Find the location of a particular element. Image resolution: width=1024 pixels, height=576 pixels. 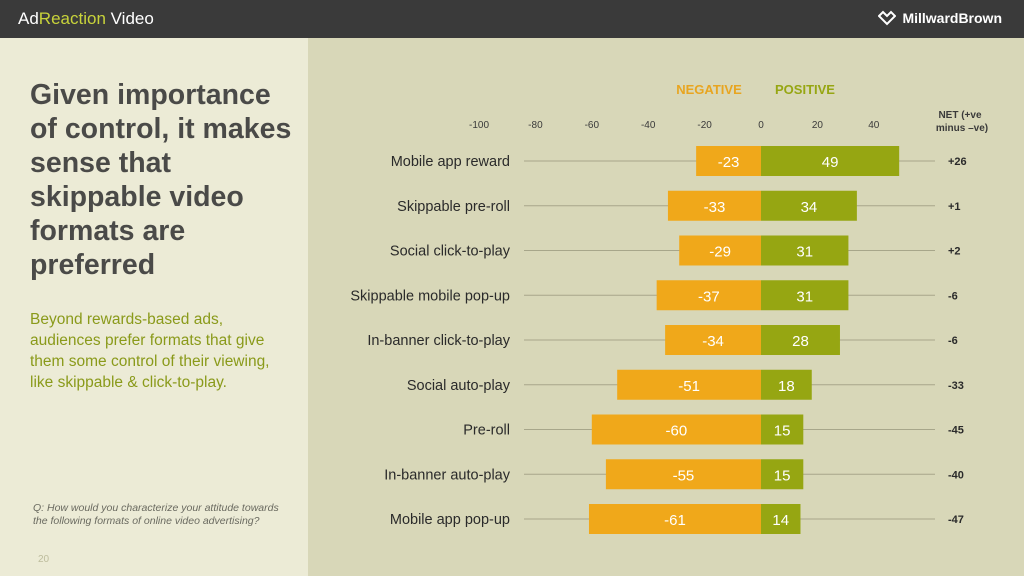

negative-value-label: -33 is located at coordinates (715, 207).